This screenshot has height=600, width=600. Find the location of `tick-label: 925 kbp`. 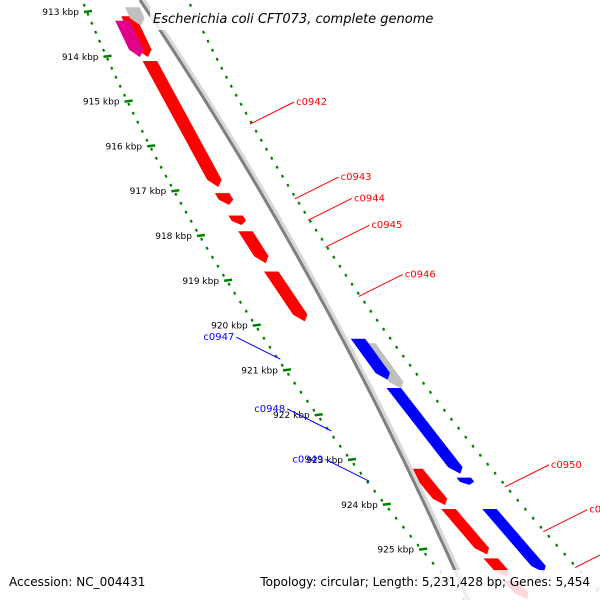

tick-label: 925 kbp is located at coordinates (395, 551).